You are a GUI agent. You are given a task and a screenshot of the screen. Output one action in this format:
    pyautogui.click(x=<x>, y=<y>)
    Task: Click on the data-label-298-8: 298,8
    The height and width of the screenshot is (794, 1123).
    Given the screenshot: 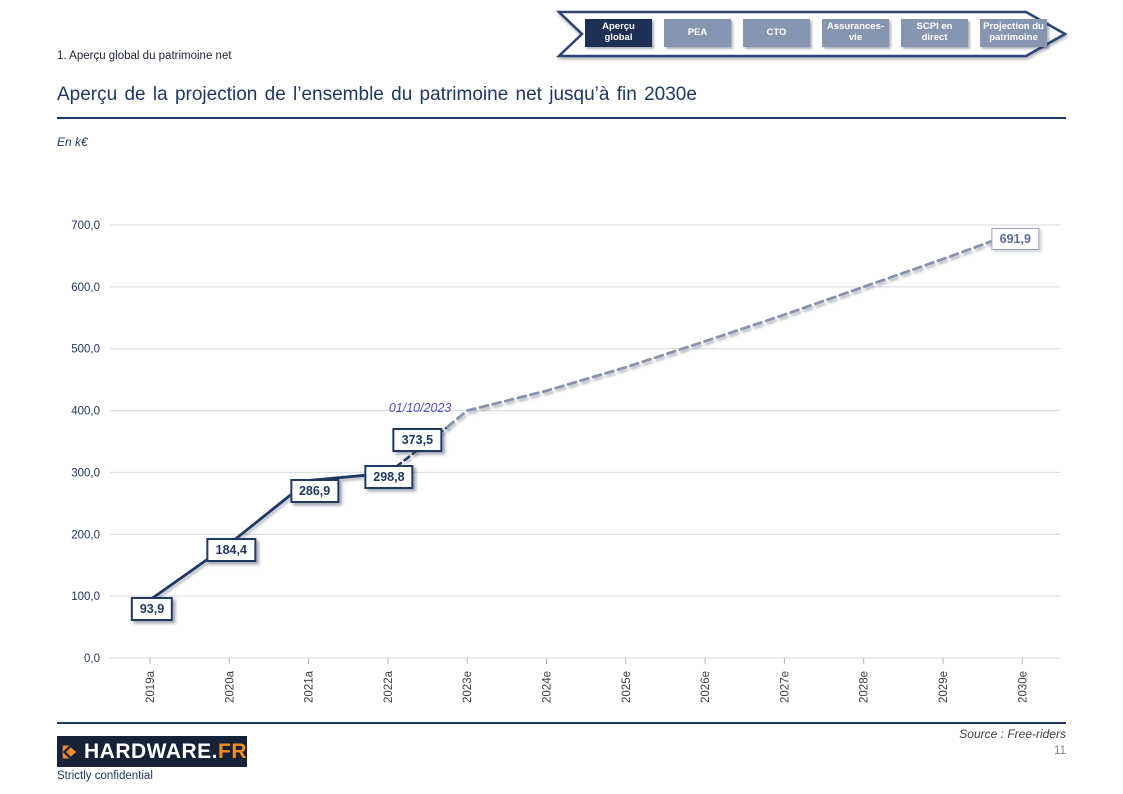 What is the action you would take?
    pyautogui.click(x=389, y=477)
    